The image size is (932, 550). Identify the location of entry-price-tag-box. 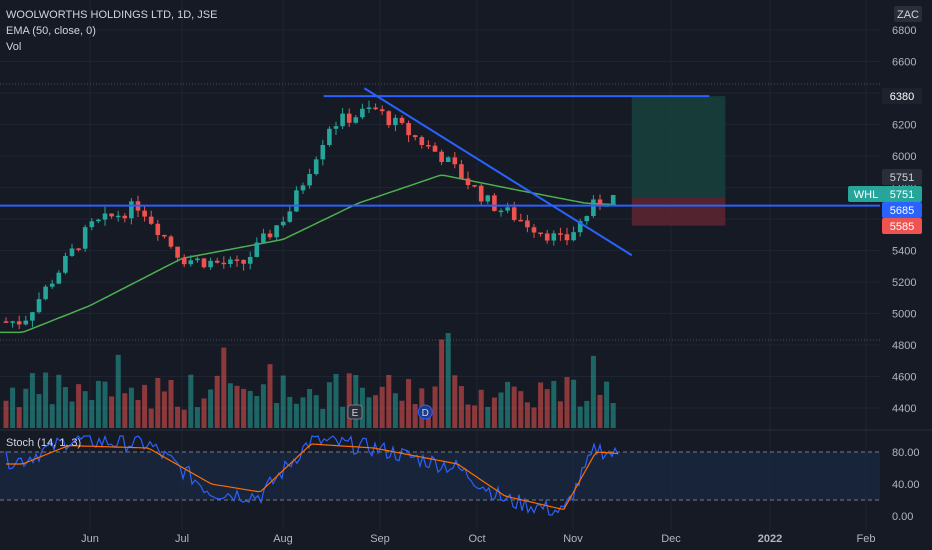
(902, 210).